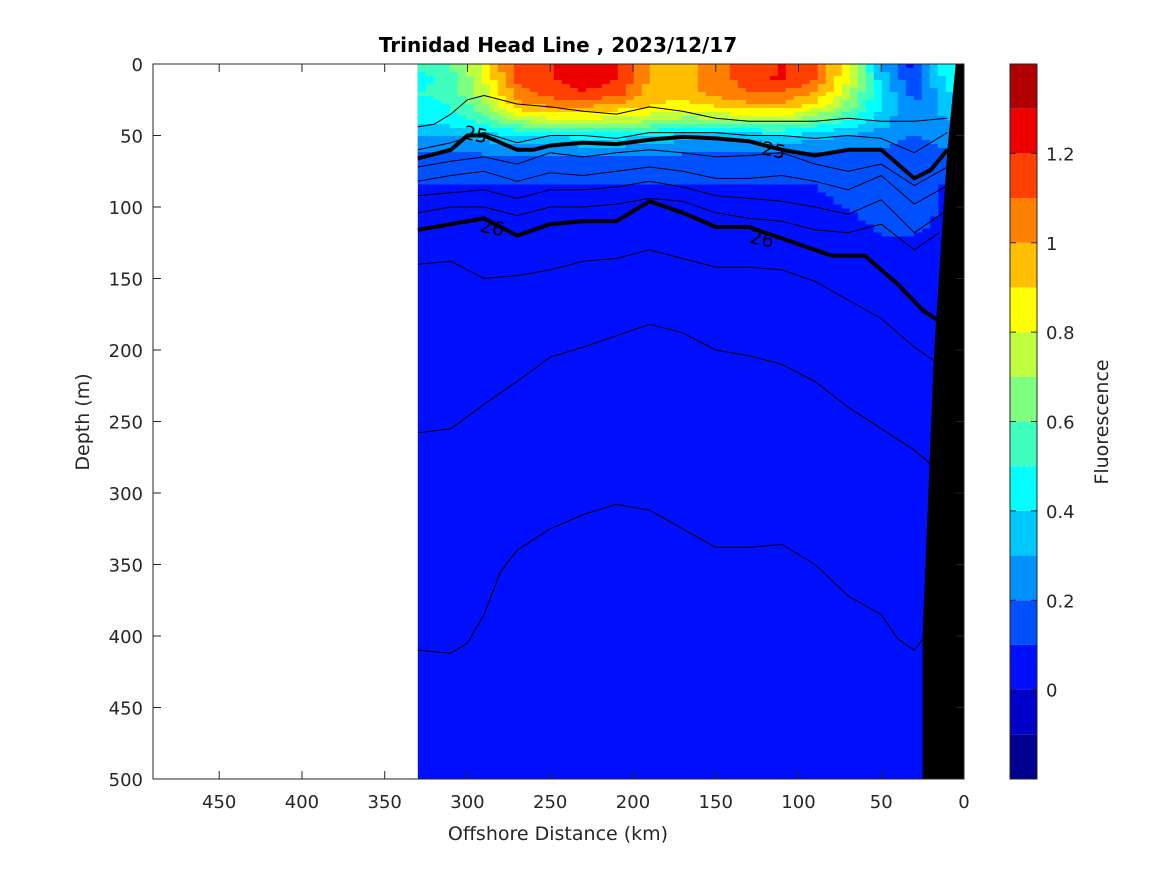 This screenshot has height=879, width=1167. I want to click on colorbar-segment, so click(1023, 131).